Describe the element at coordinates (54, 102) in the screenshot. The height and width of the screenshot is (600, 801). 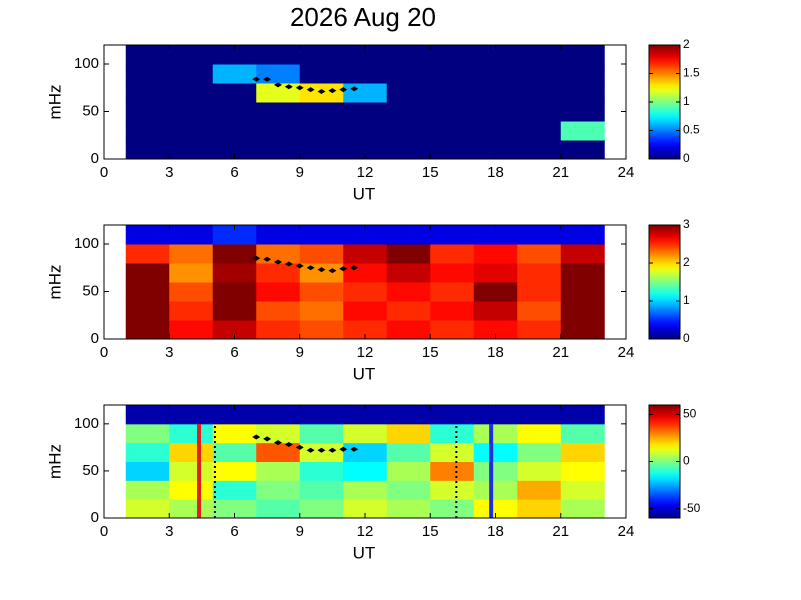
I see `y-axis-label: mHz` at that location.